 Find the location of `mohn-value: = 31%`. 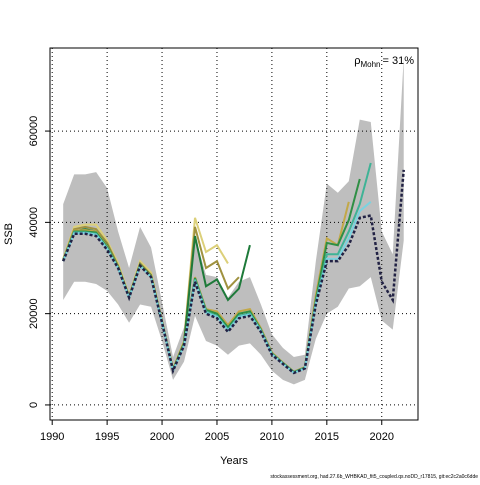

mohn-value: = 31% is located at coordinates (399, 61).